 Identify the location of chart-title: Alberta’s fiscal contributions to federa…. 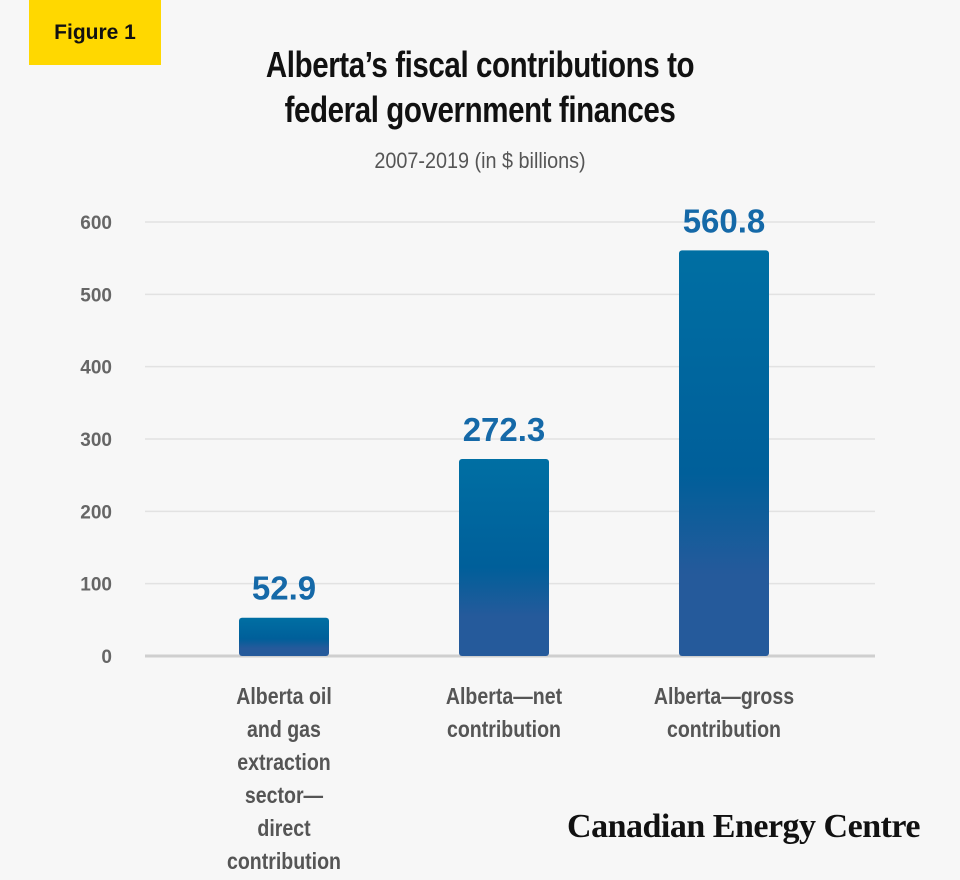
(480, 87).